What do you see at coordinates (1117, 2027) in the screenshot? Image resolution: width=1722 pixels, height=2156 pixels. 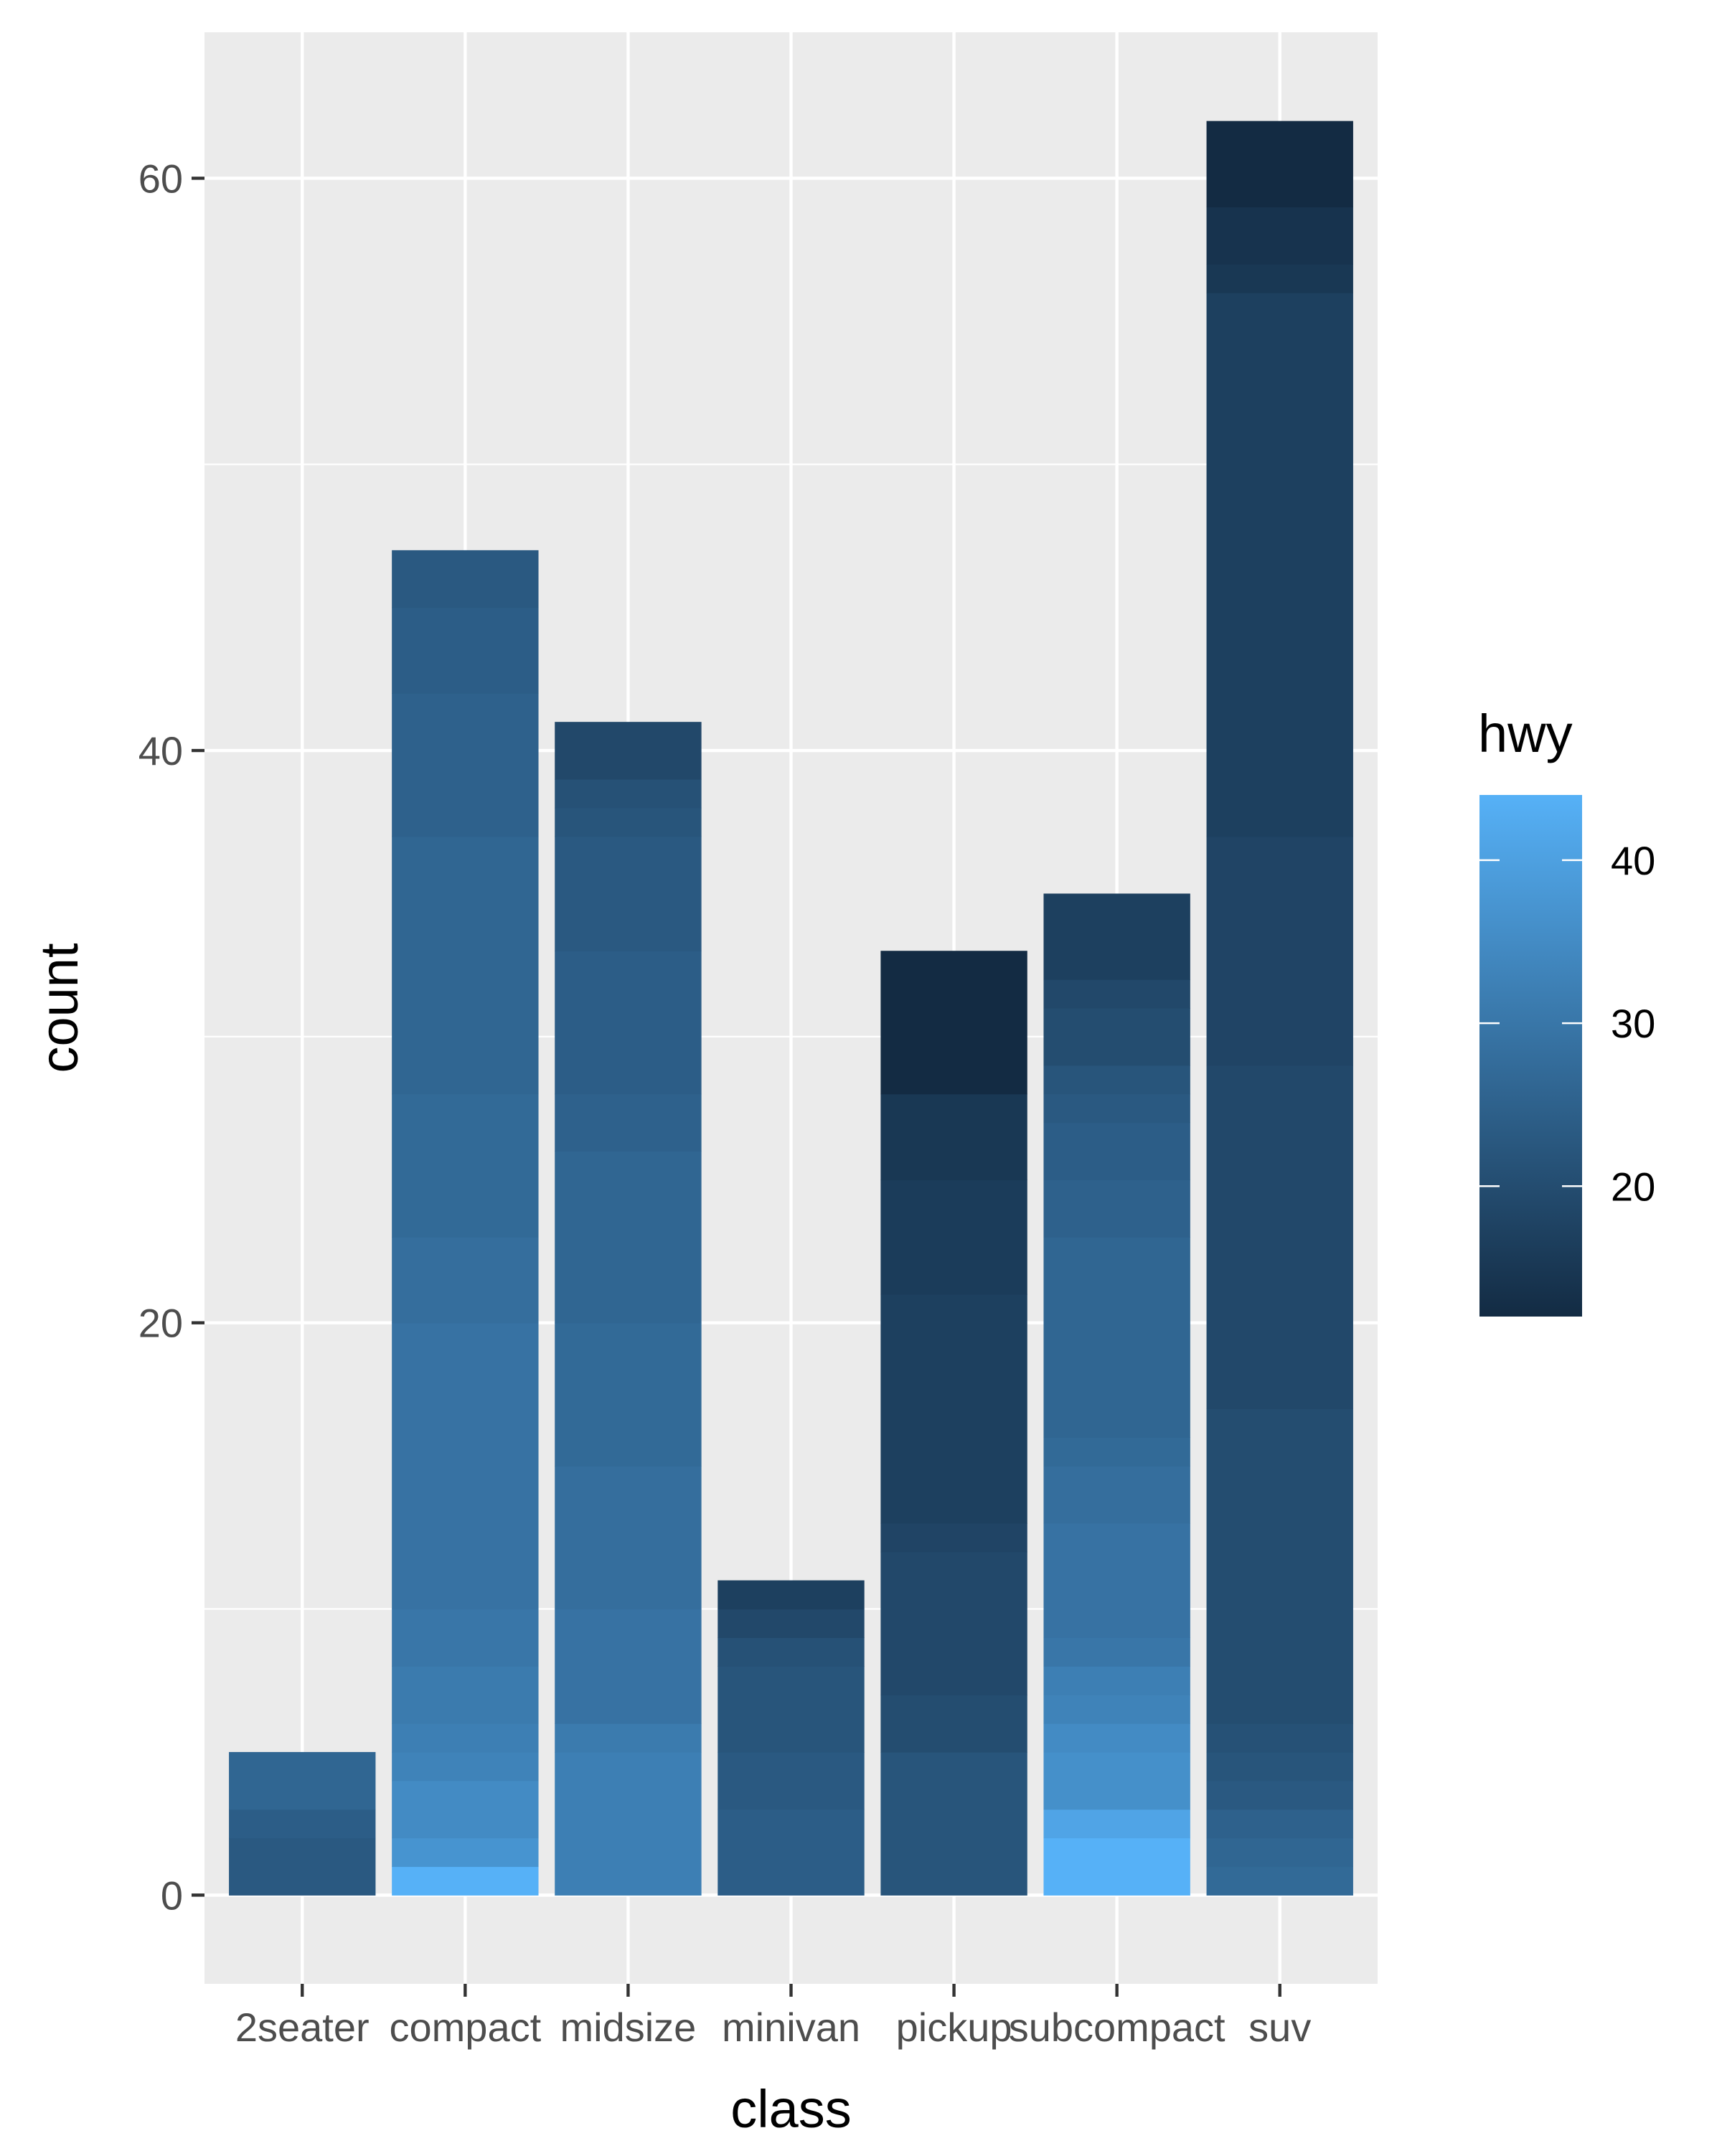 I see `x-tick-label: subcompact` at bounding box center [1117, 2027].